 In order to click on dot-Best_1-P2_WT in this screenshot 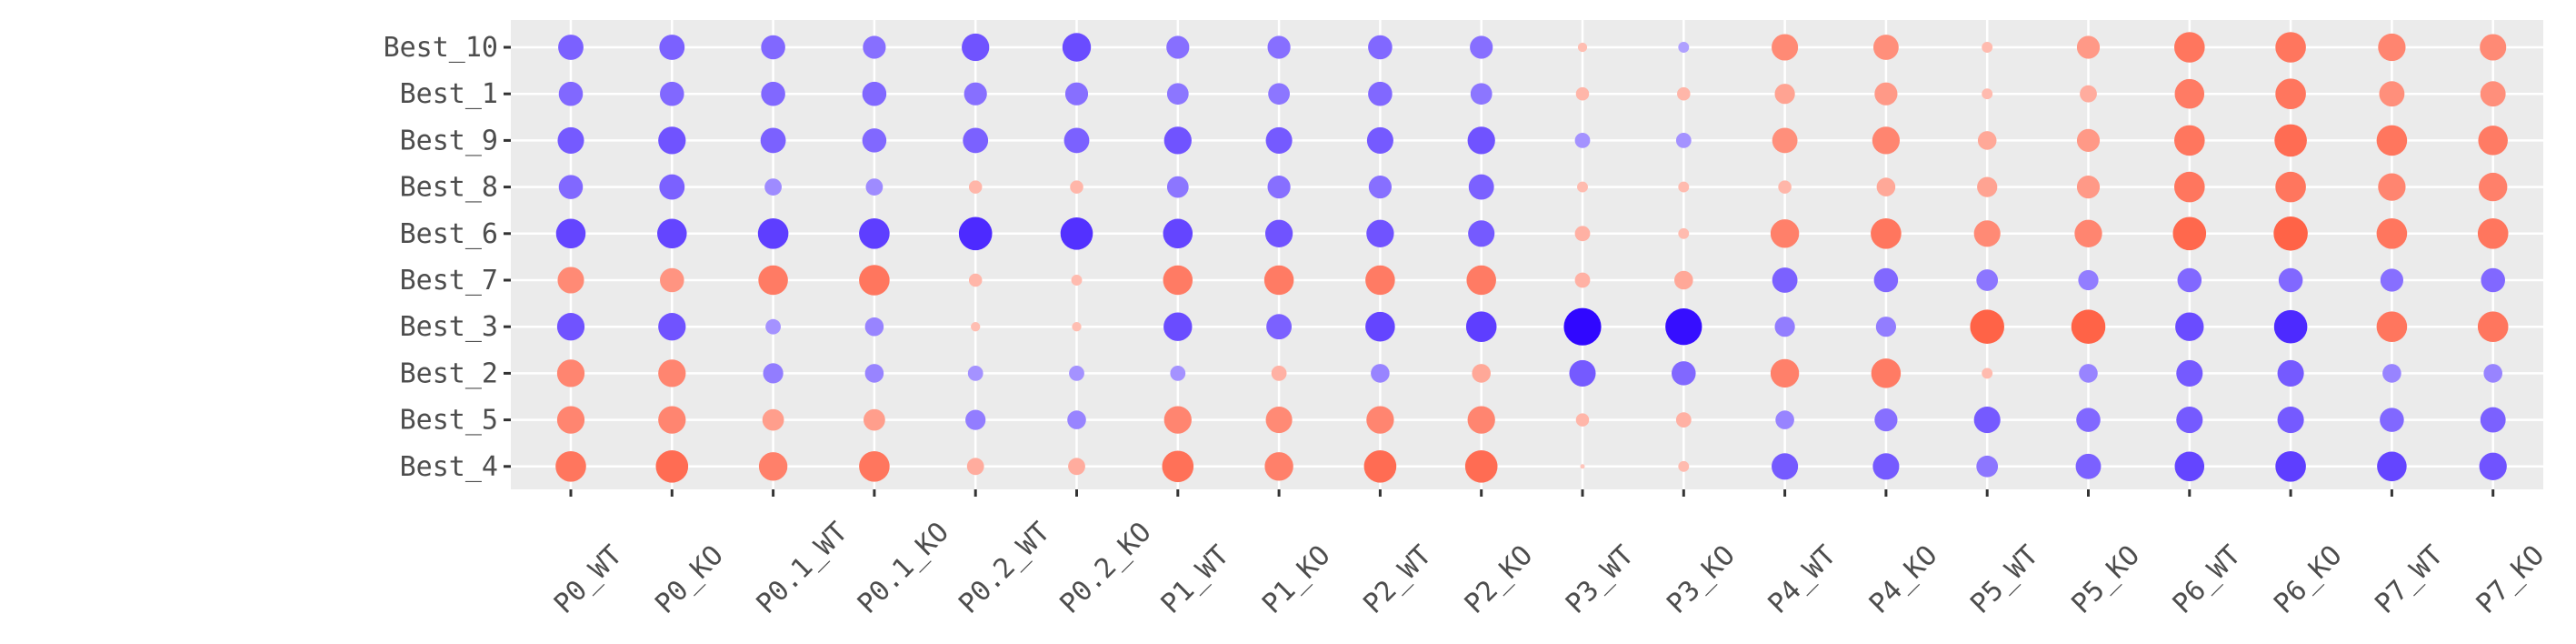, I will do `click(1380, 93)`.